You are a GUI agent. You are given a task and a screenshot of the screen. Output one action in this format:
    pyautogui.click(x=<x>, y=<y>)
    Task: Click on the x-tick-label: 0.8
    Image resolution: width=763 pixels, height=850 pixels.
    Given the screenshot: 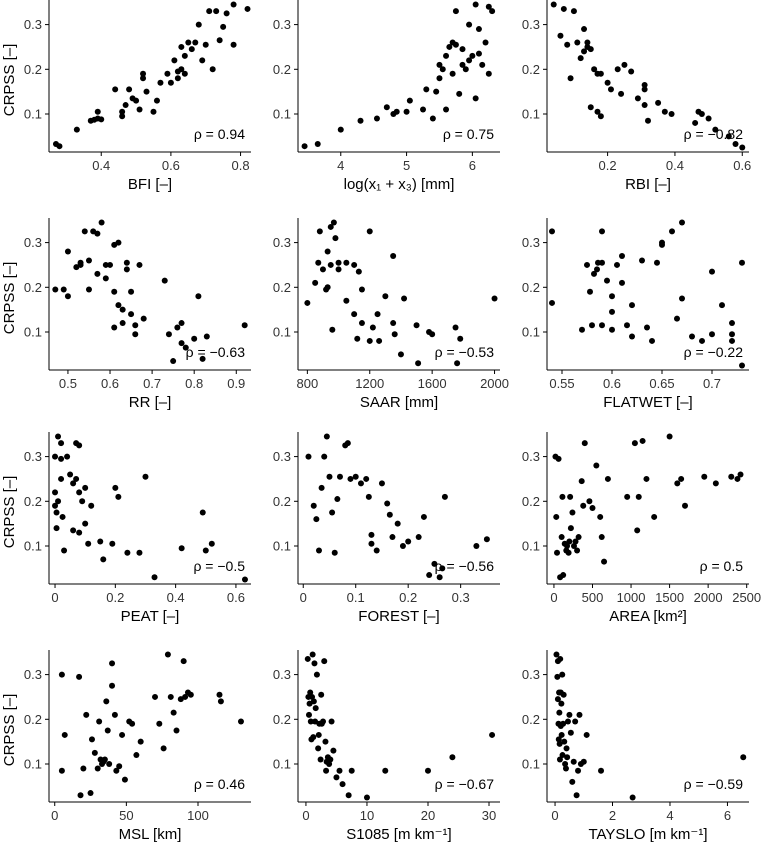 What is the action you would take?
    pyautogui.click(x=241, y=165)
    